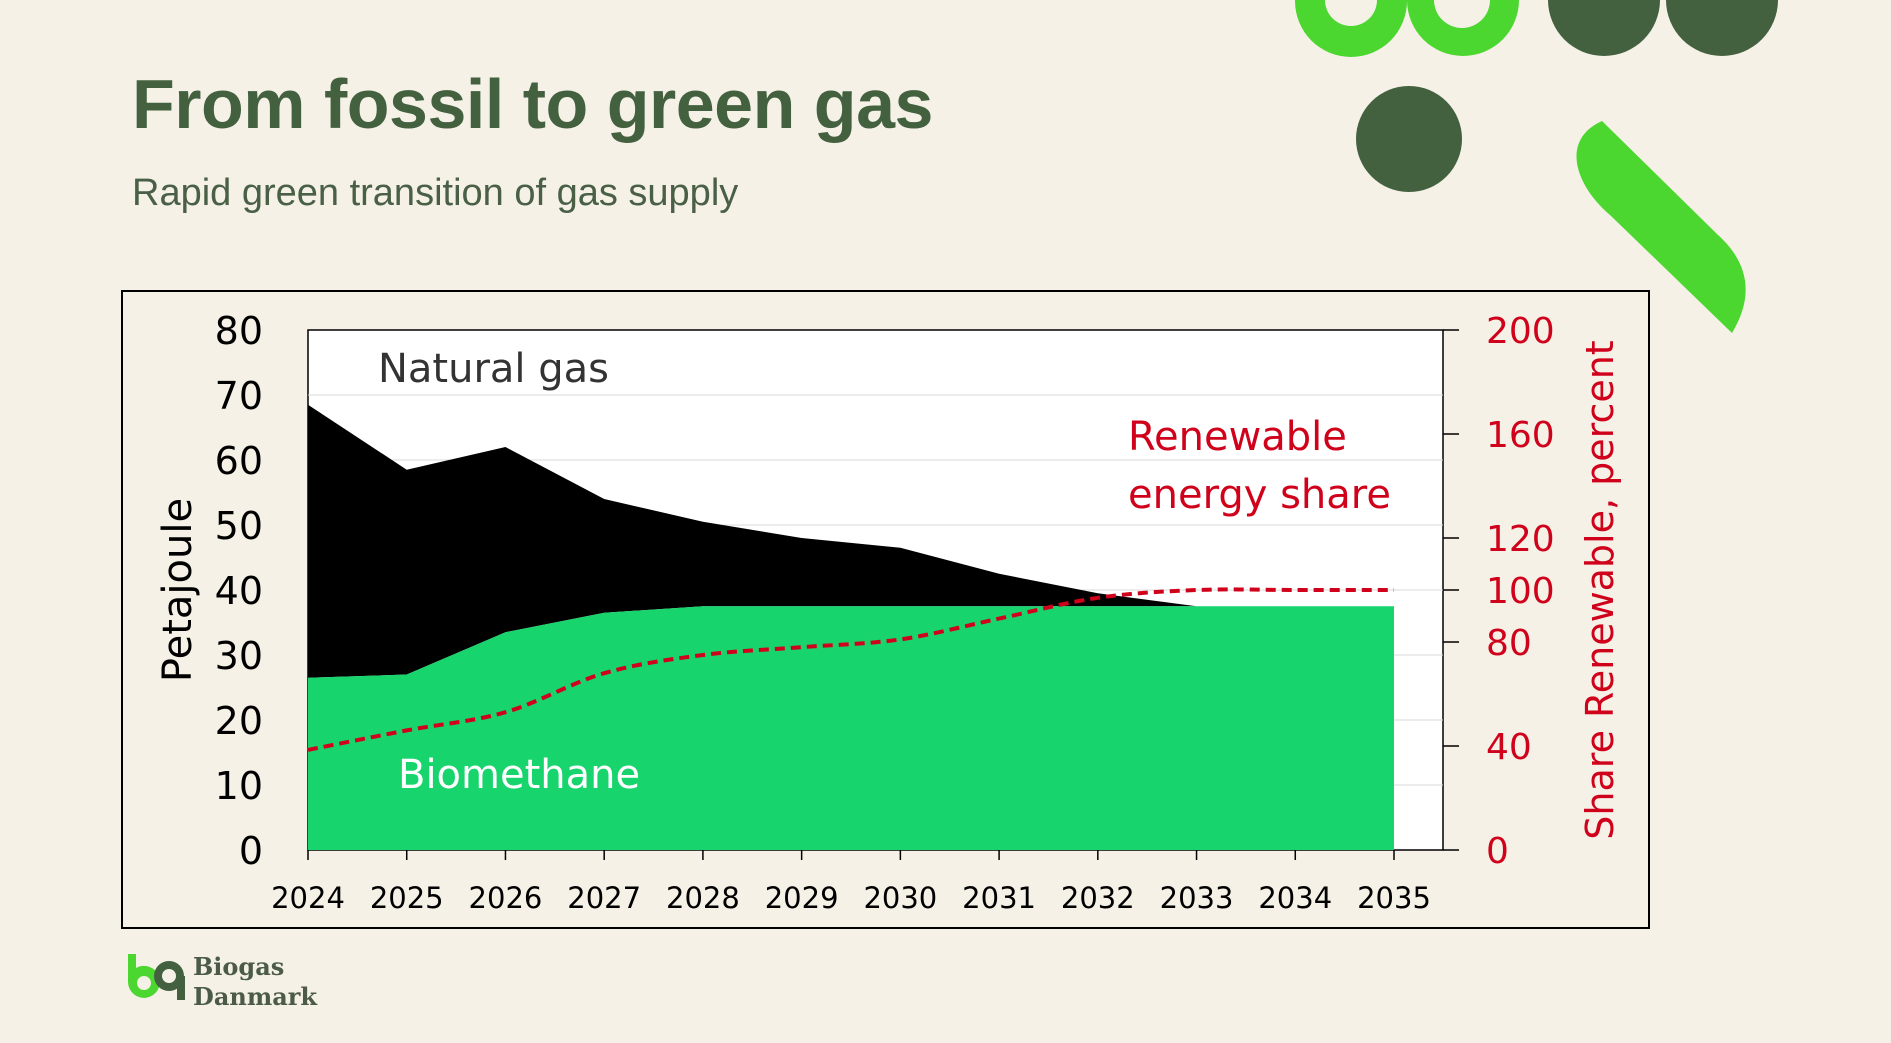  What do you see at coordinates (1409, 139) in the screenshot?
I see `dark-green-circle` at bounding box center [1409, 139].